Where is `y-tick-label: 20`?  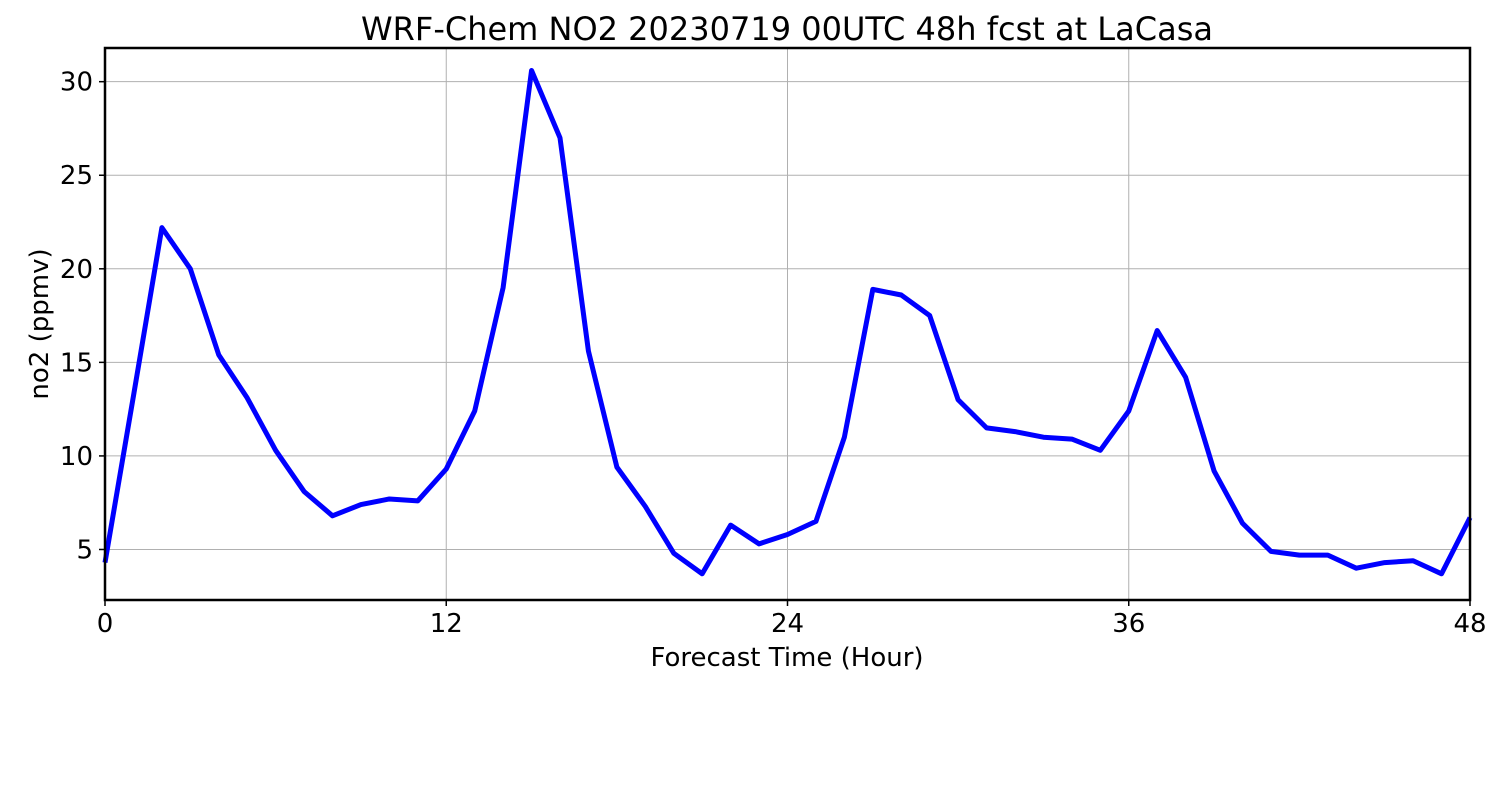
y-tick-label: 20 is located at coordinates (76, 270).